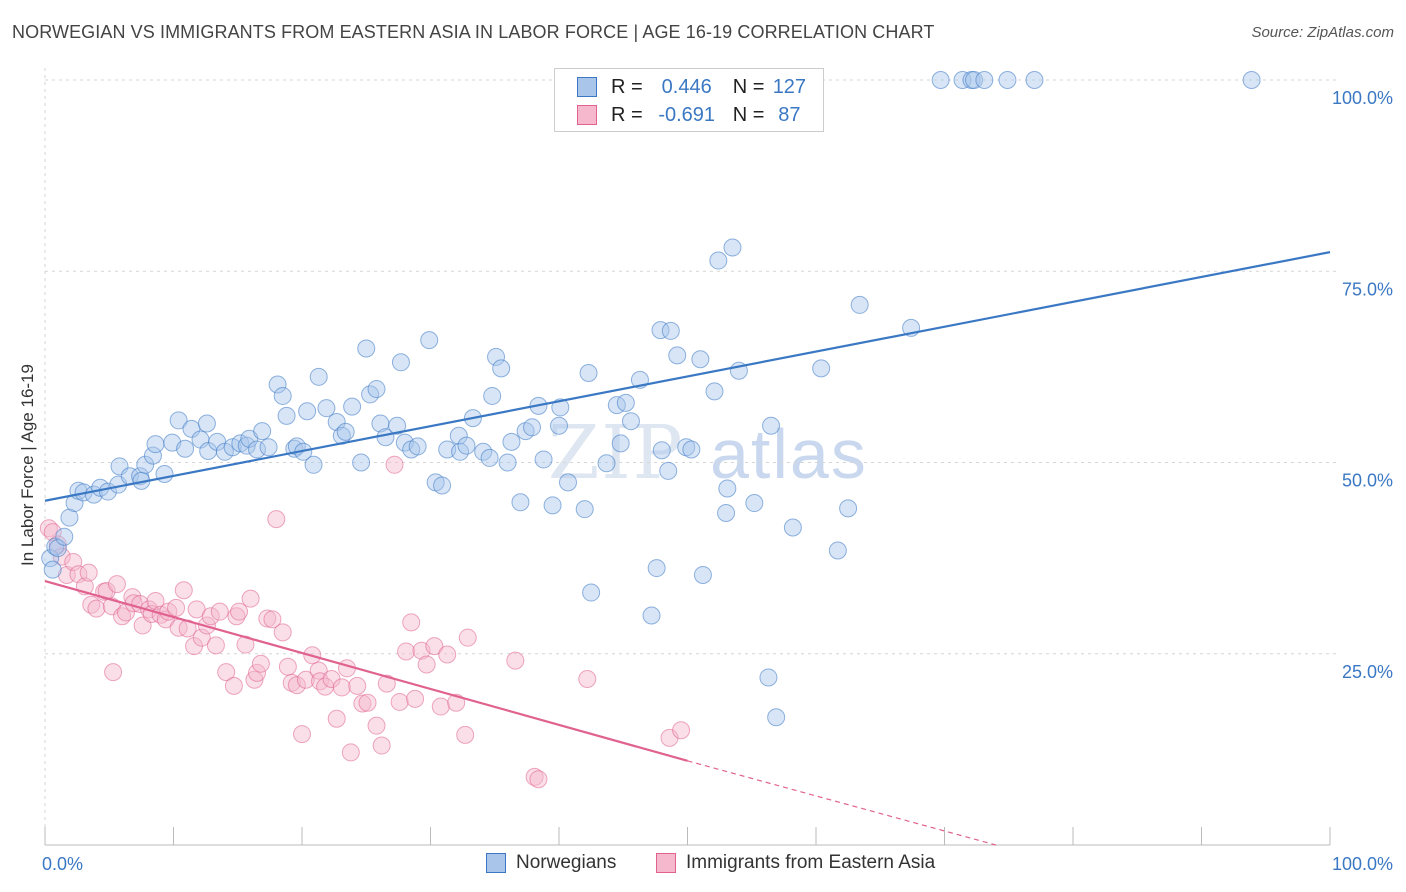 The width and height of the screenshot is (1406, 892). What do you see at coordinates (687, 836) in the screenshot?
I see `axis-layer` at bounding box center [687, 836].